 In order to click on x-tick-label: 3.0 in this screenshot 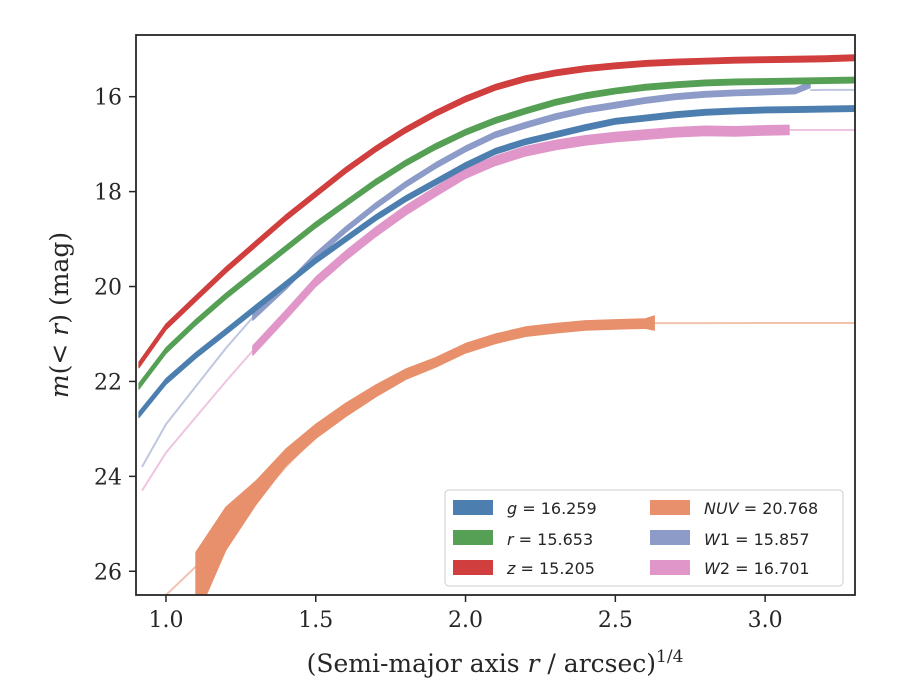, I will do `click(765, 620)`.